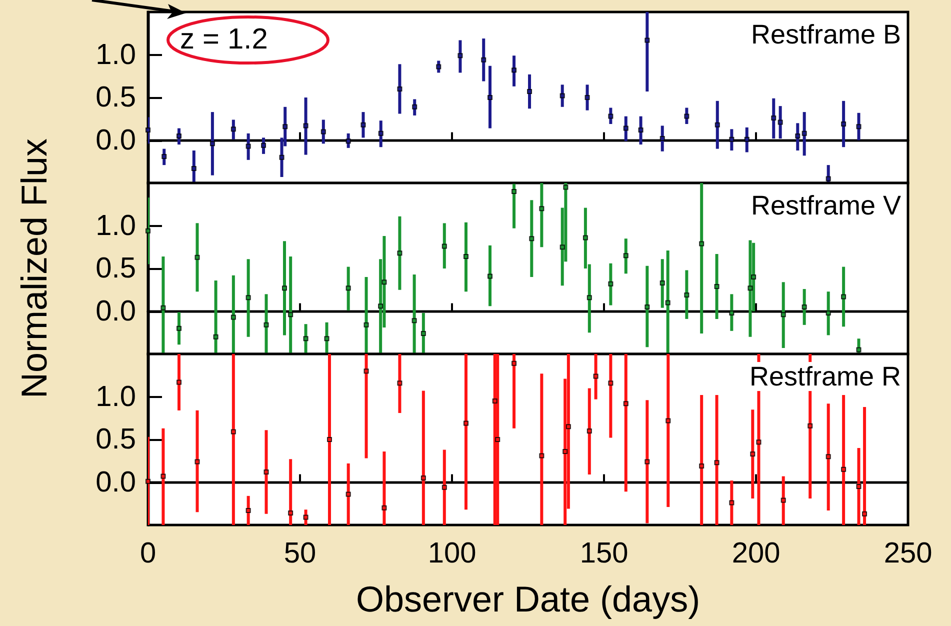  What do you see at coordinates (452, 554) in the screenshot?
I see `x-tick-label: 100` at bounding box center [452, 554].